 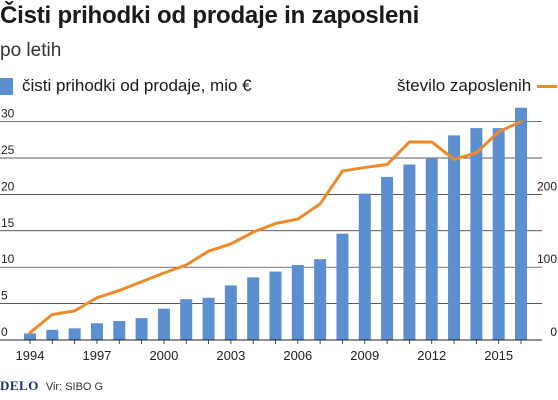 I want to click on y-left-tick-label: 15, so click(x=8, y=223).